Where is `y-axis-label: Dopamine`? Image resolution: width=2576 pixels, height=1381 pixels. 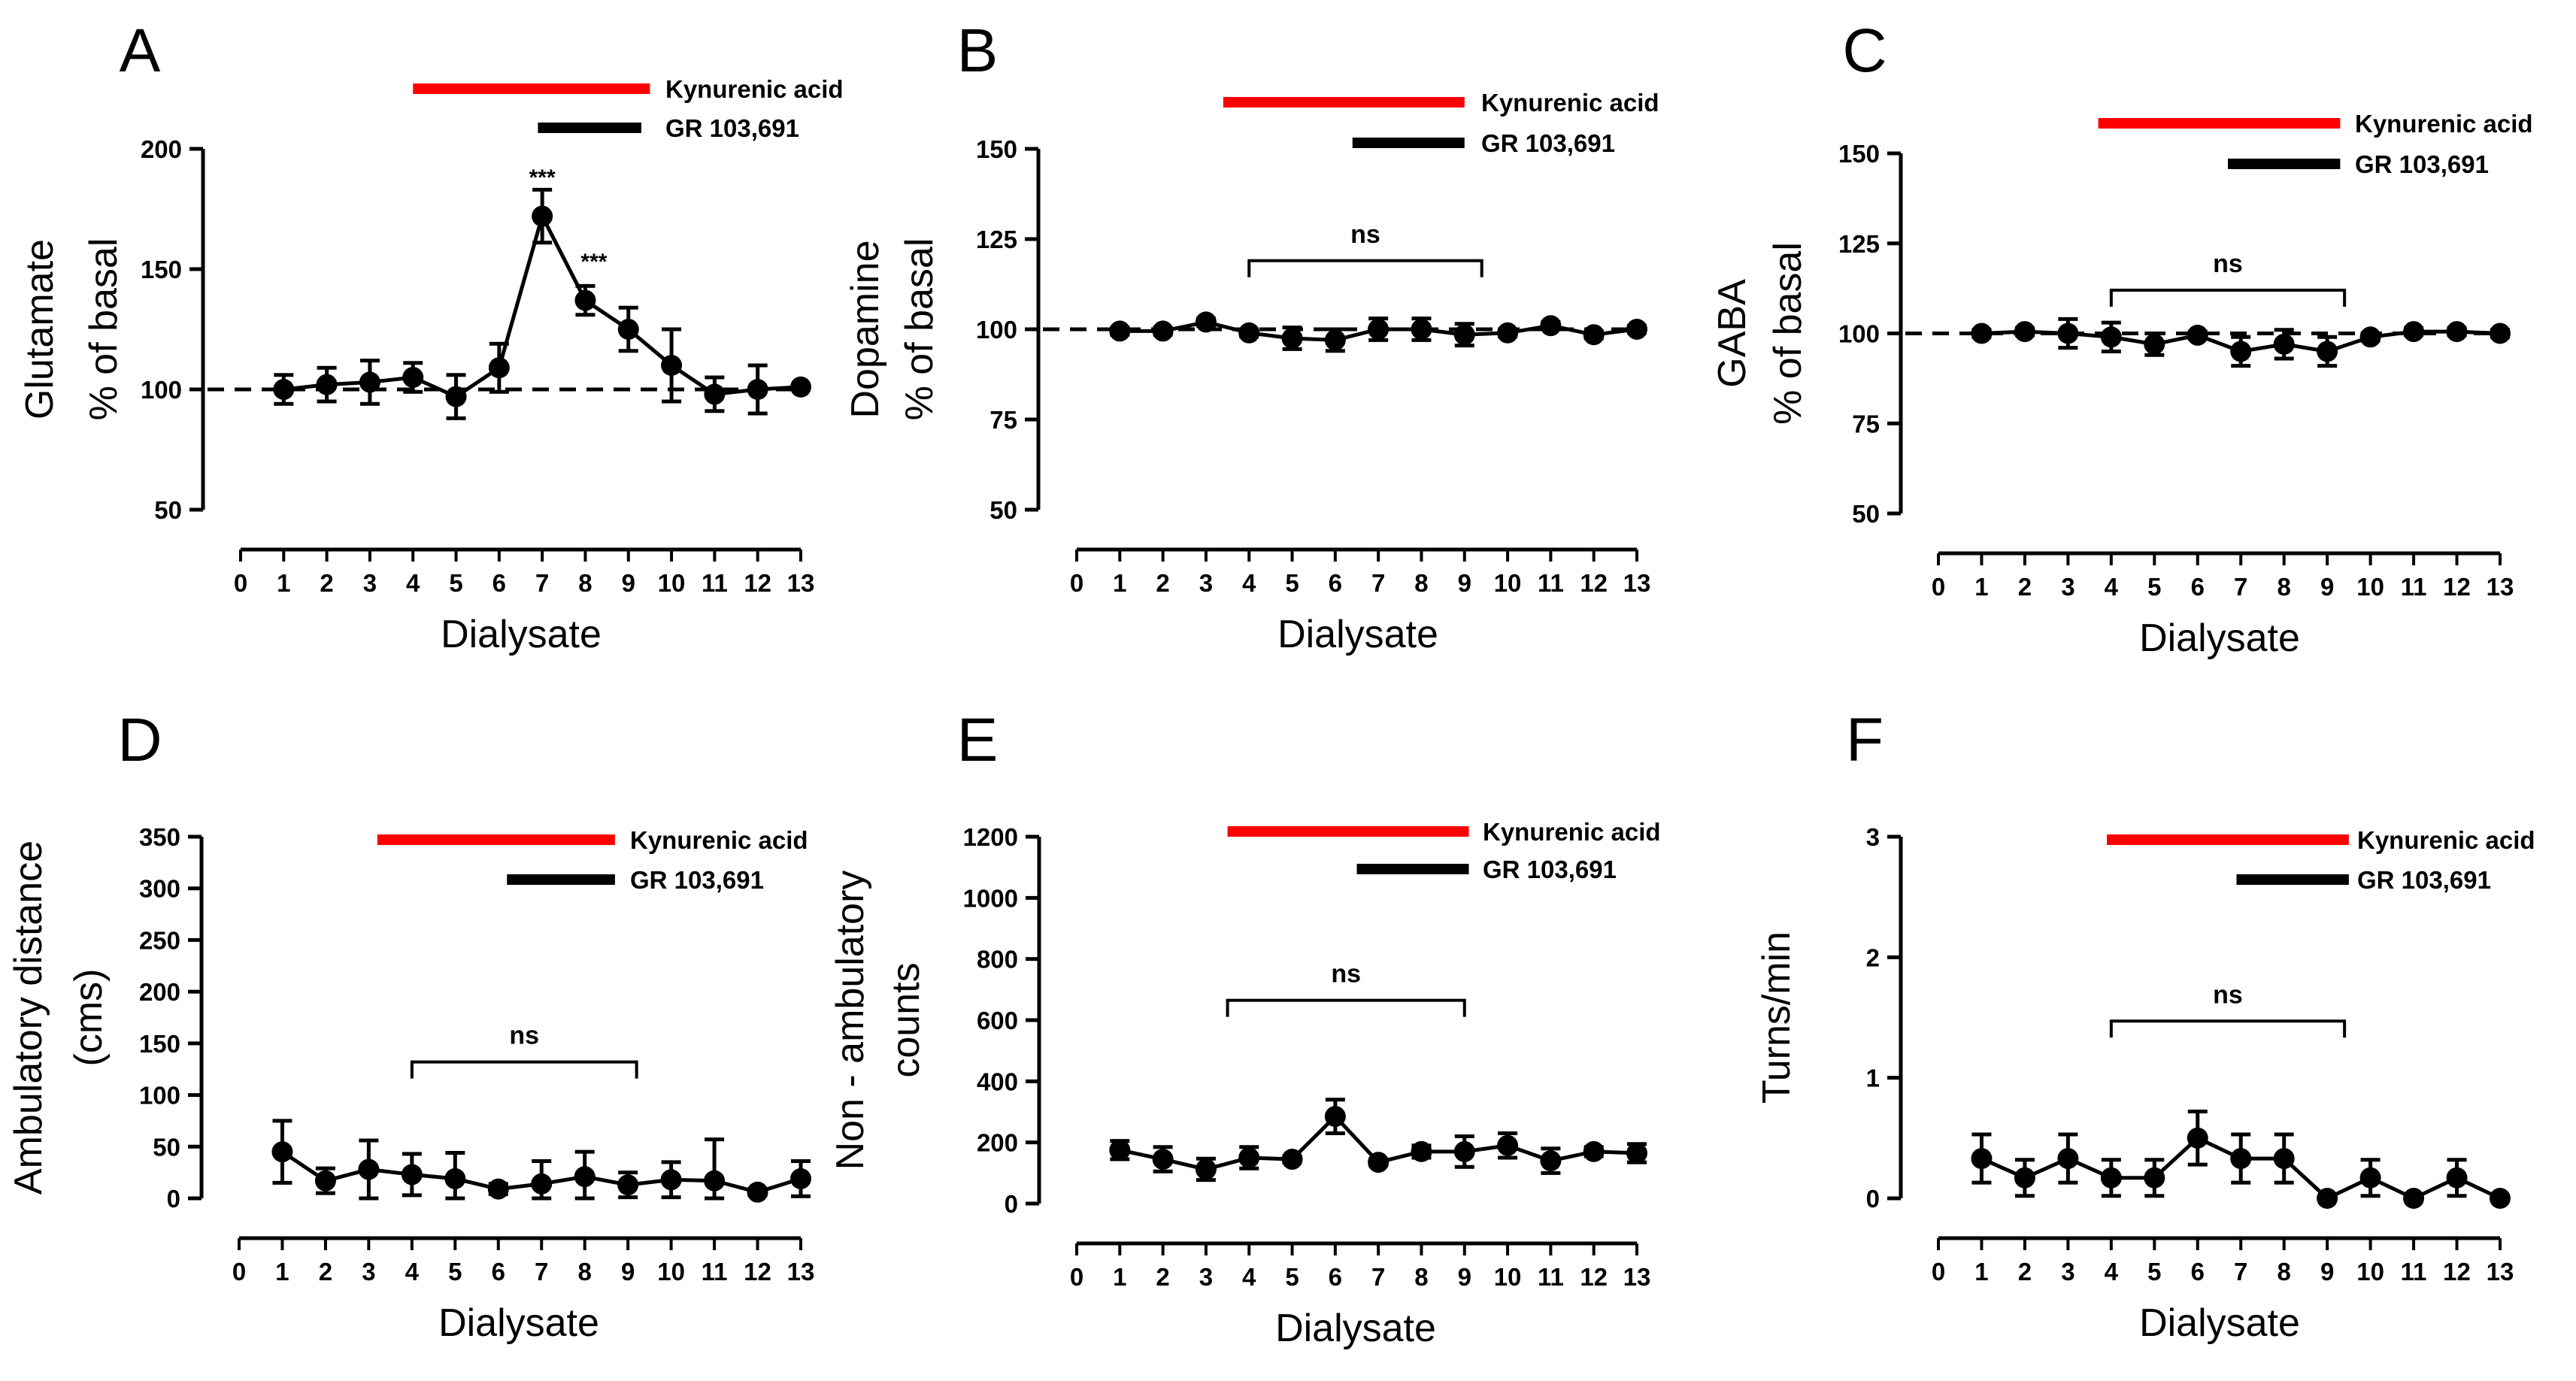 y-axis-label: Dopamine is located at coordinates (865, 329).